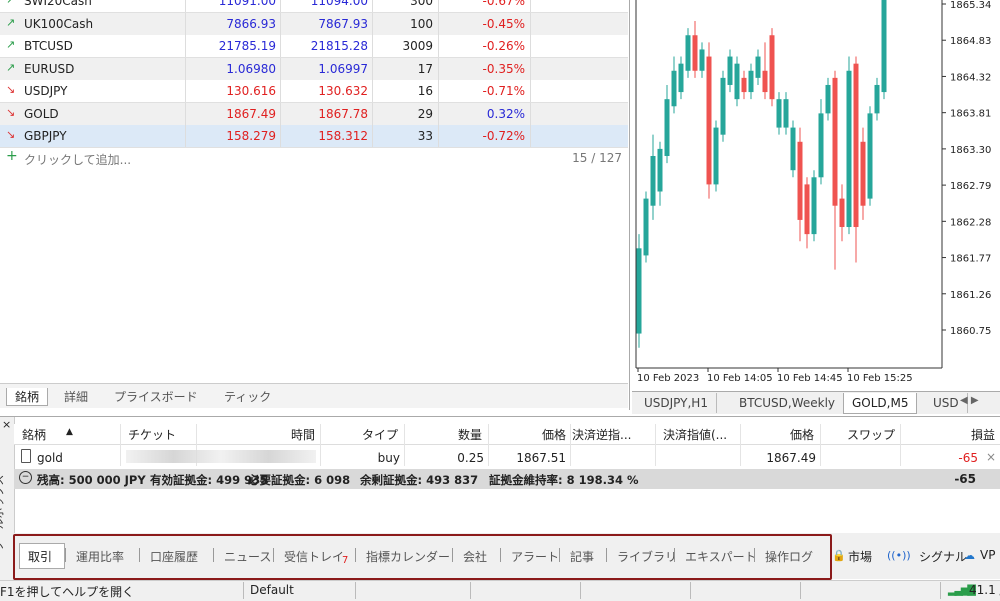 This screenshot has height=601, width=1000. Describe the element at coordinates (156, 397) in the screenshot. I see `tab: プライスボード` at that location.